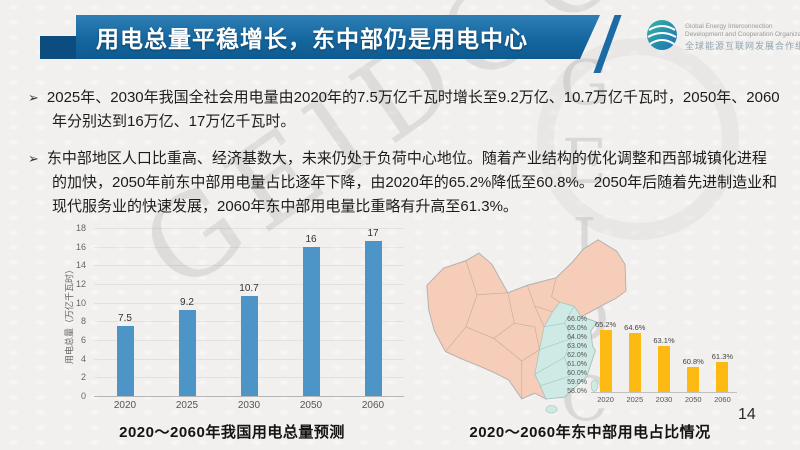  I want to click on y-tick-label: 60.0%, so click(577, 373).